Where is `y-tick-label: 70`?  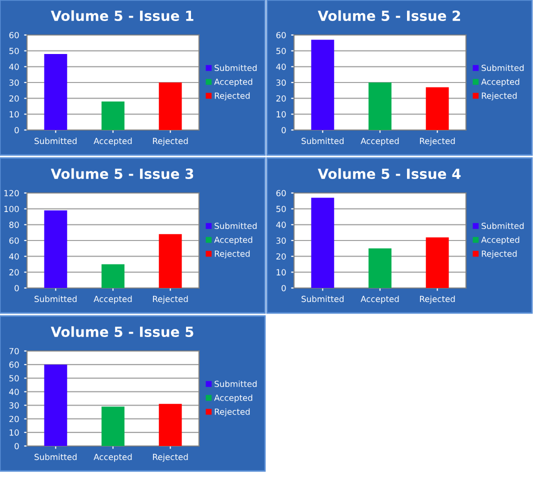 y-tick-label: 70 is located at coordinates (14, 351).